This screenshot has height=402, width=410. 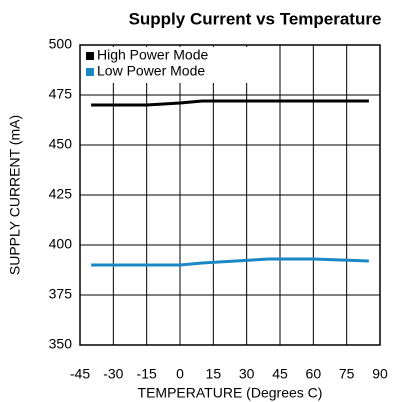 What do you see at coordinates (280, 374) in the screenshot?
I see `x-tick-label: 45` at bounding box center [280, 374].